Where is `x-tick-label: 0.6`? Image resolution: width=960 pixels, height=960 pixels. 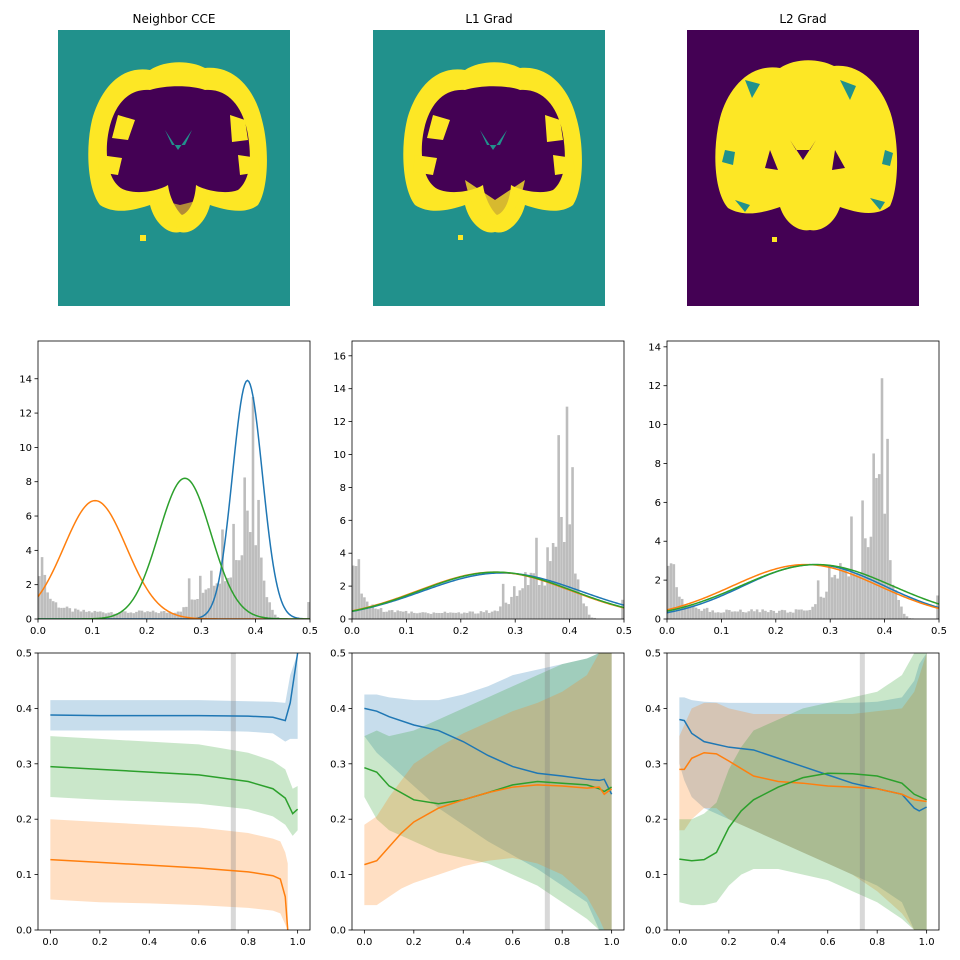
x-tick-label: 0.6 is located at coordinates (199, 942).